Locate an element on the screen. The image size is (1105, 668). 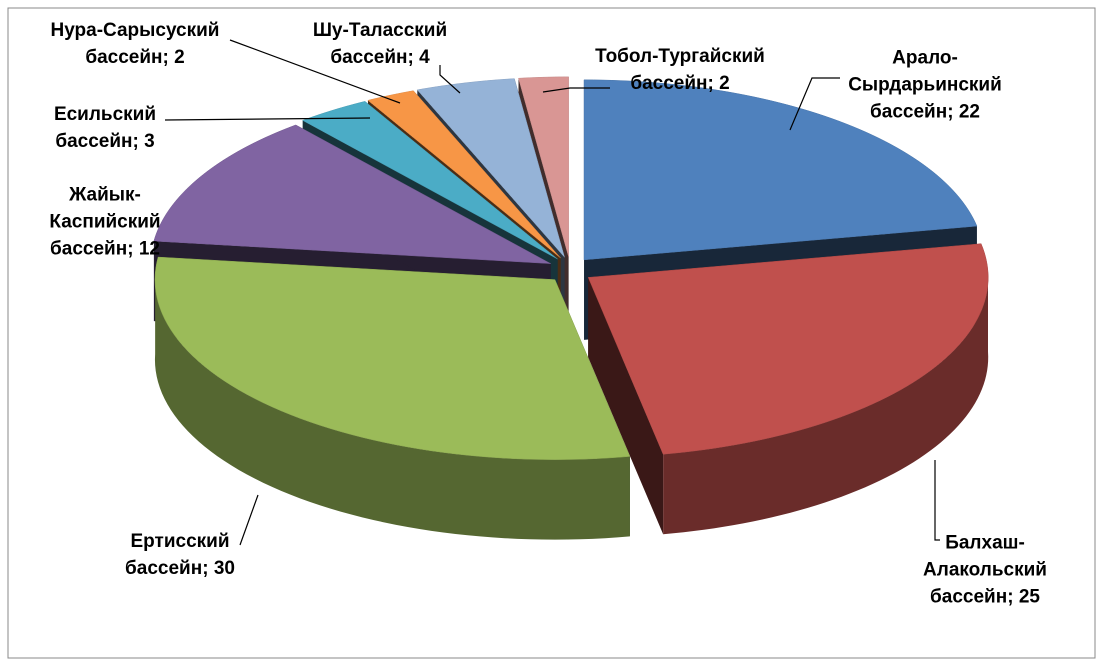
slice-wall is located at coordinates (826, 403).